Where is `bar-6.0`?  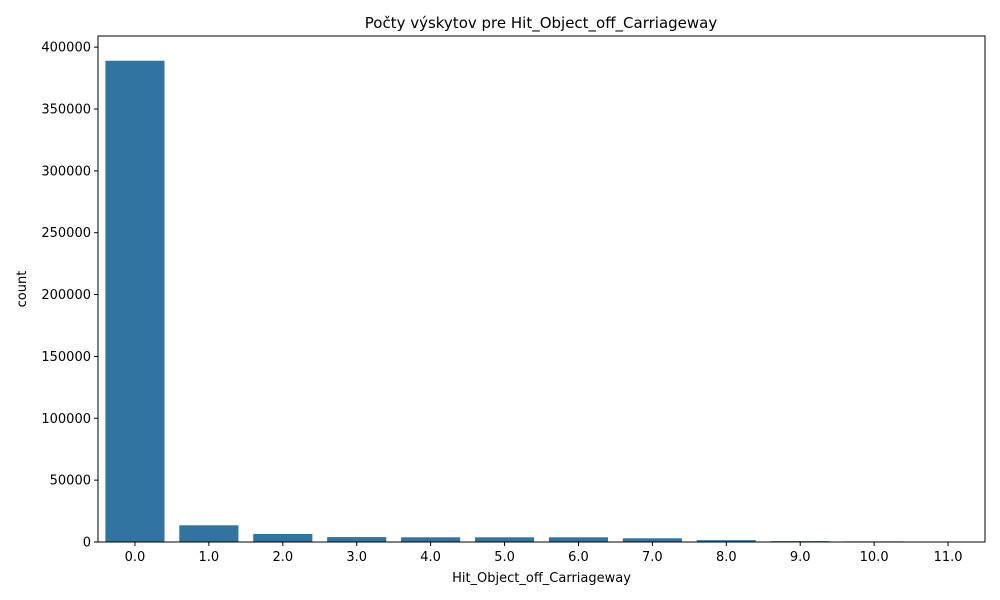 bar-6.0 is located at coordinates (578, 539).